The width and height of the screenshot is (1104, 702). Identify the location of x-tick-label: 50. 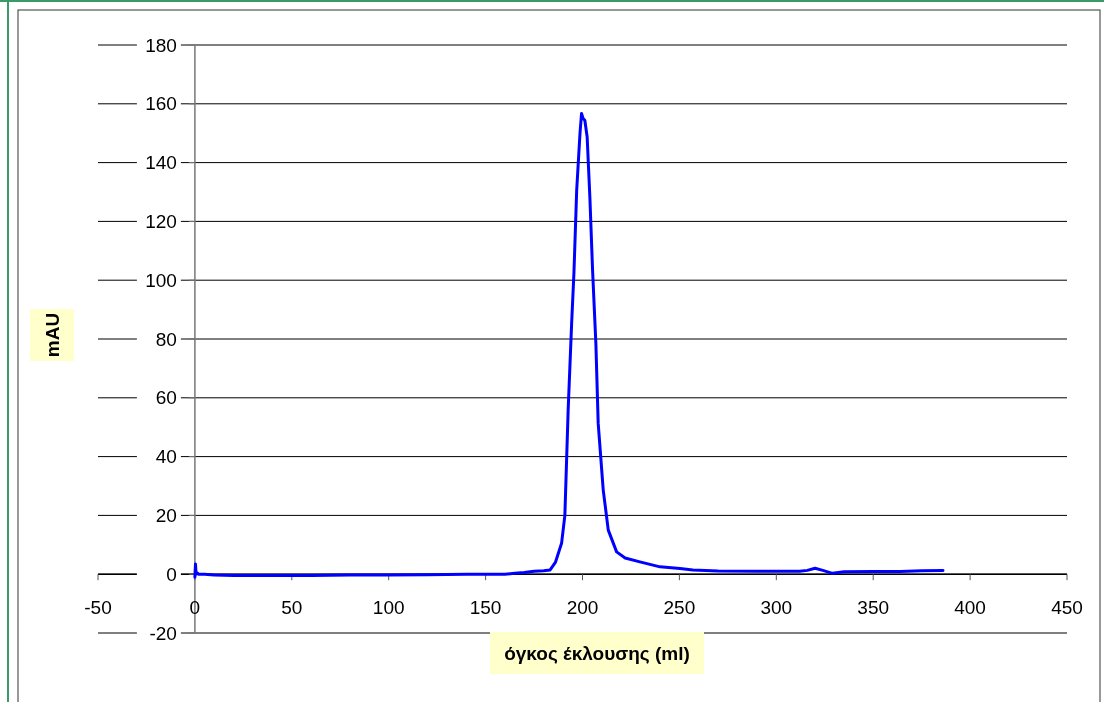
(292, 608).